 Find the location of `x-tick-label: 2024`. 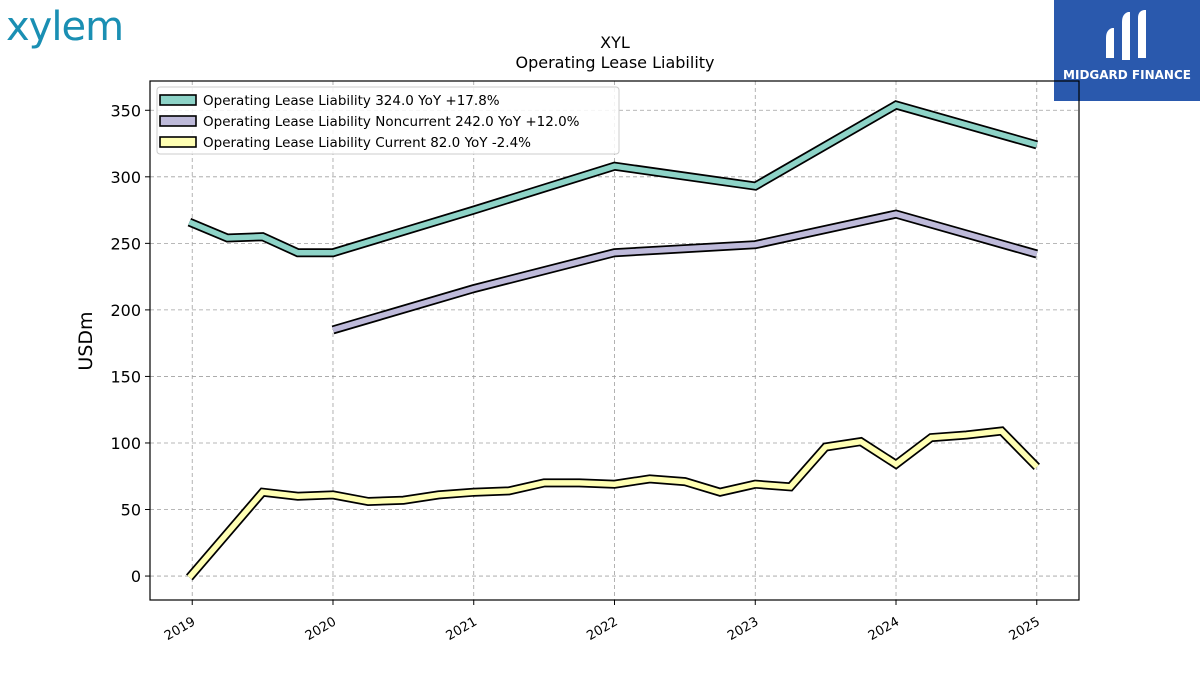

x-tick-label: 2024 is located at coordinates (884, 629).